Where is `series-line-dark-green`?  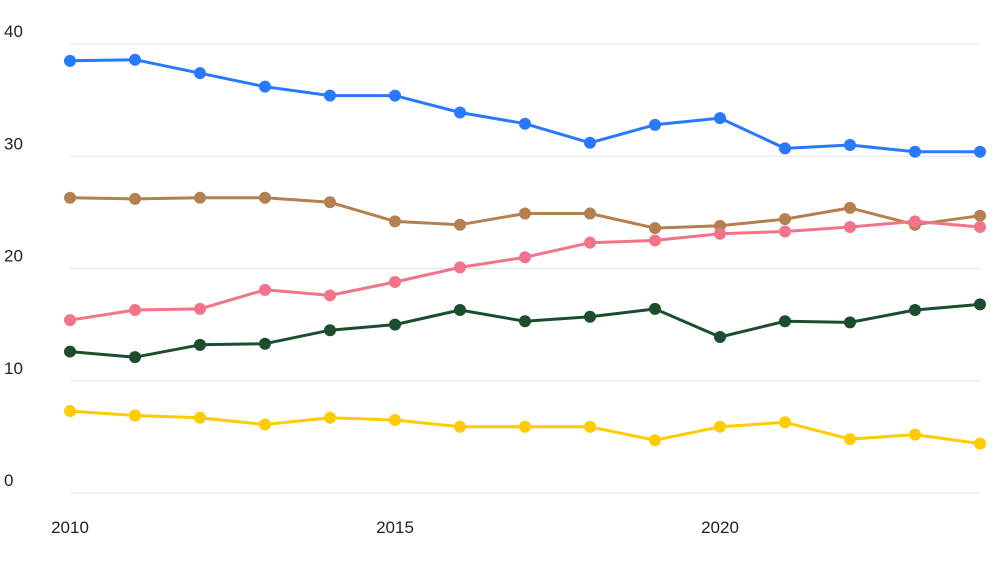
series-line-dark-green is located at coordinates (525, 330).